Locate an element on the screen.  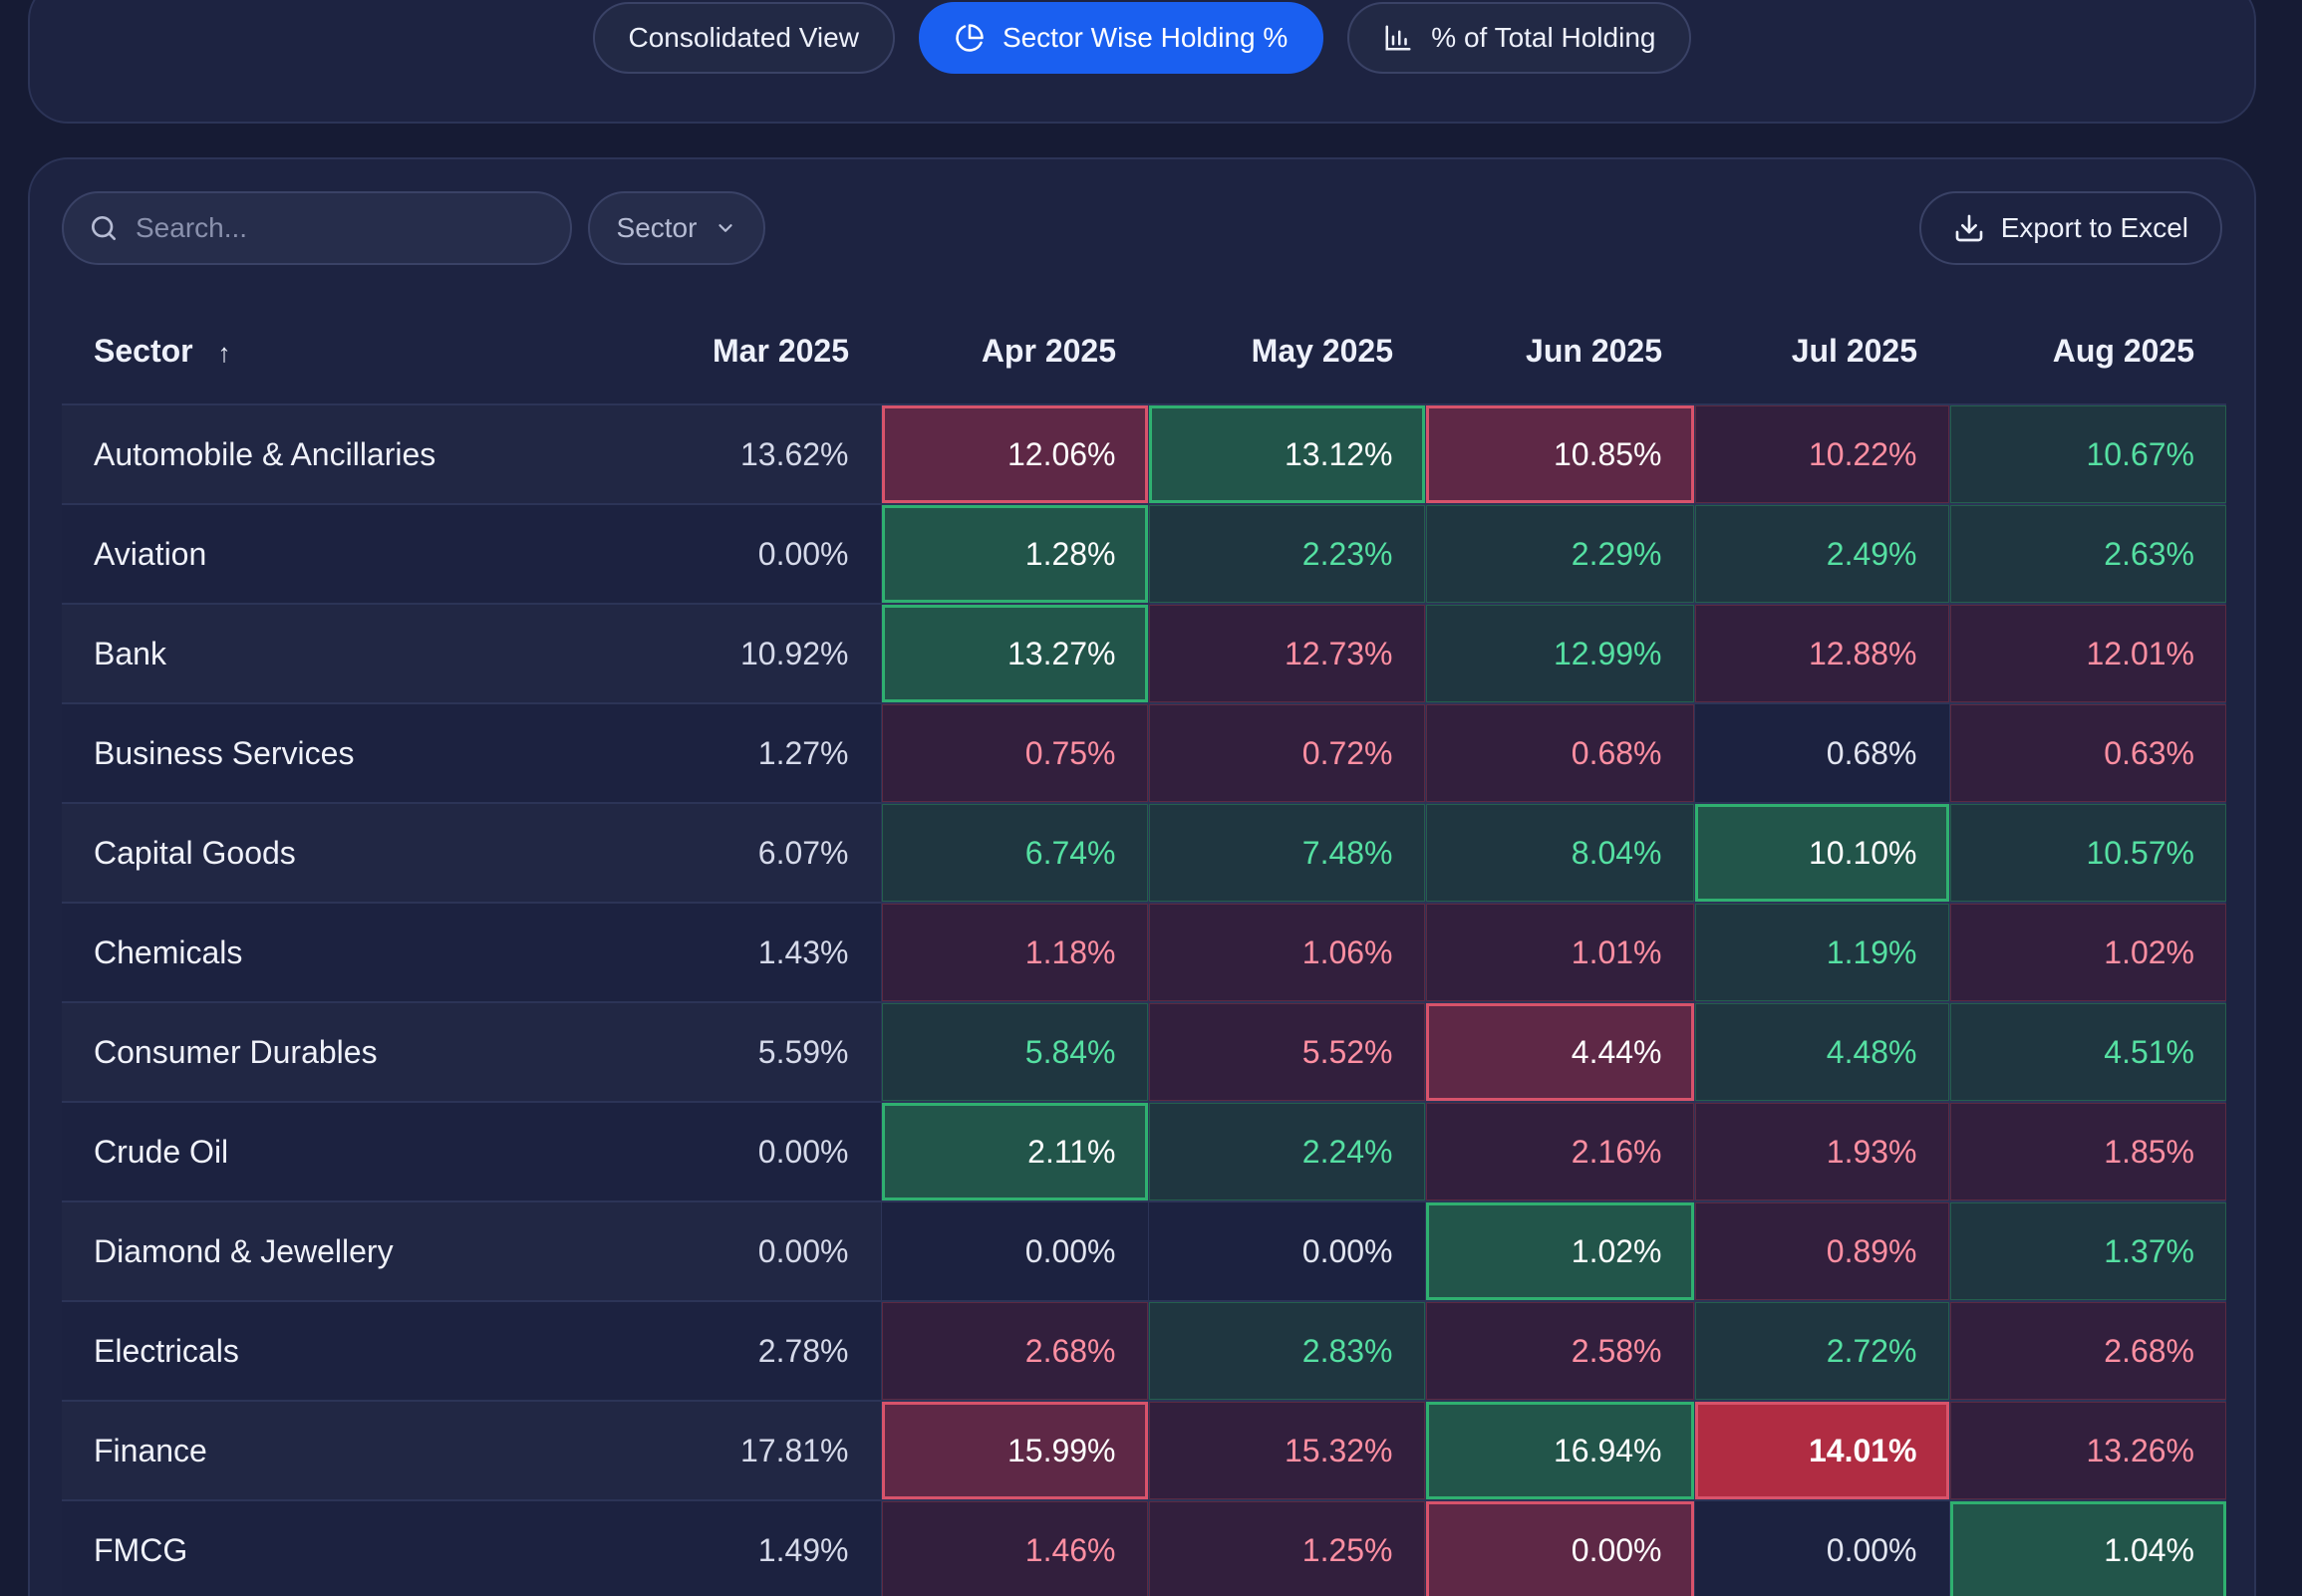
tab-sector-wise-holding: Sector Wise Holding % is located at coordinates (1121, 38).